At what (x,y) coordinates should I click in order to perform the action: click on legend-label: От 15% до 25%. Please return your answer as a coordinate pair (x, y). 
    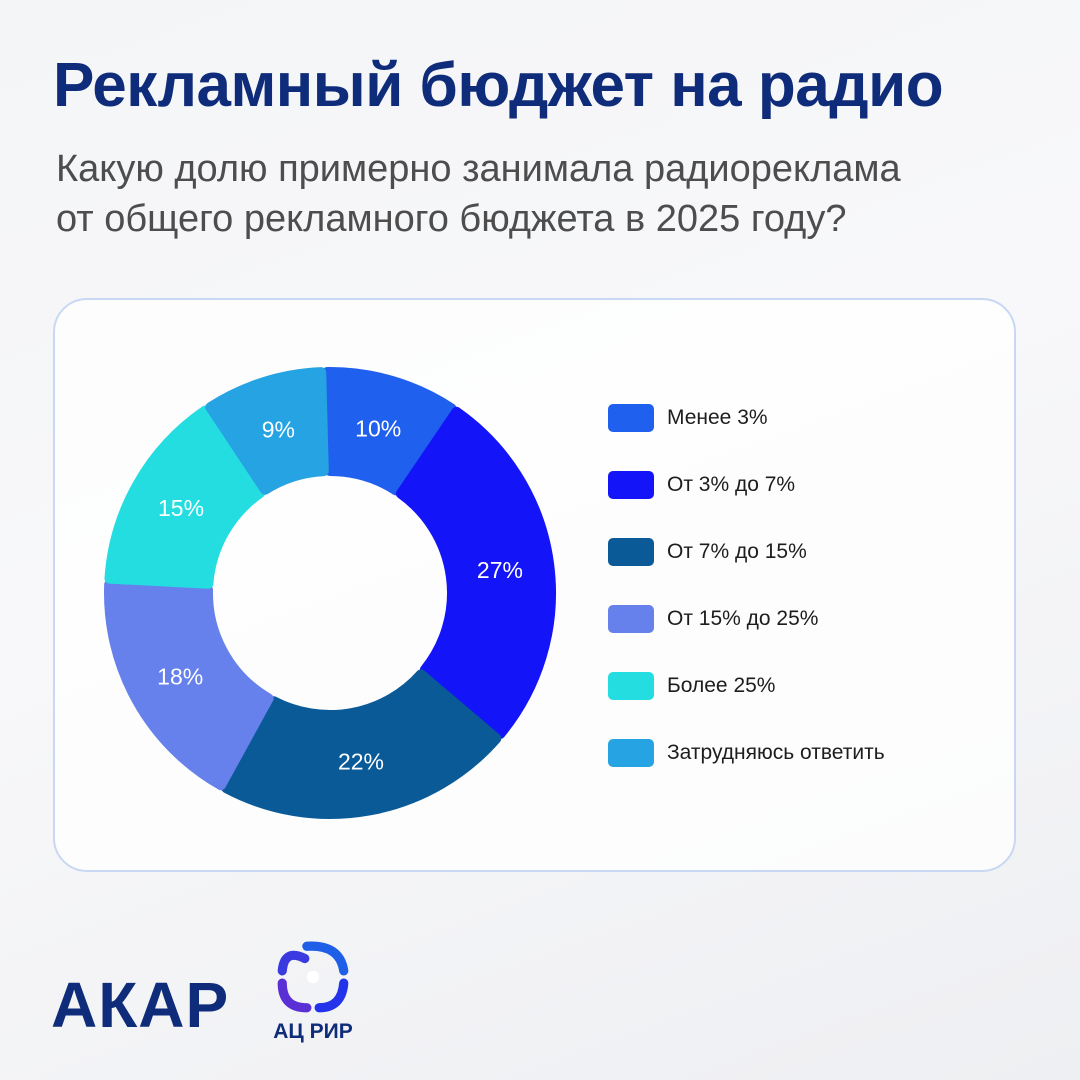
    Looking at the image, I should click on (743, 618).